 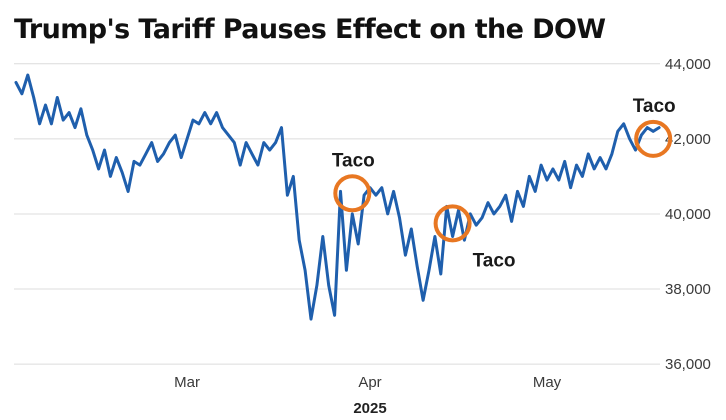 What do you see at coordinates (187, 382) in the screenshot?
I see `x-tick-label: Mar` at bounding box center [187, 382].